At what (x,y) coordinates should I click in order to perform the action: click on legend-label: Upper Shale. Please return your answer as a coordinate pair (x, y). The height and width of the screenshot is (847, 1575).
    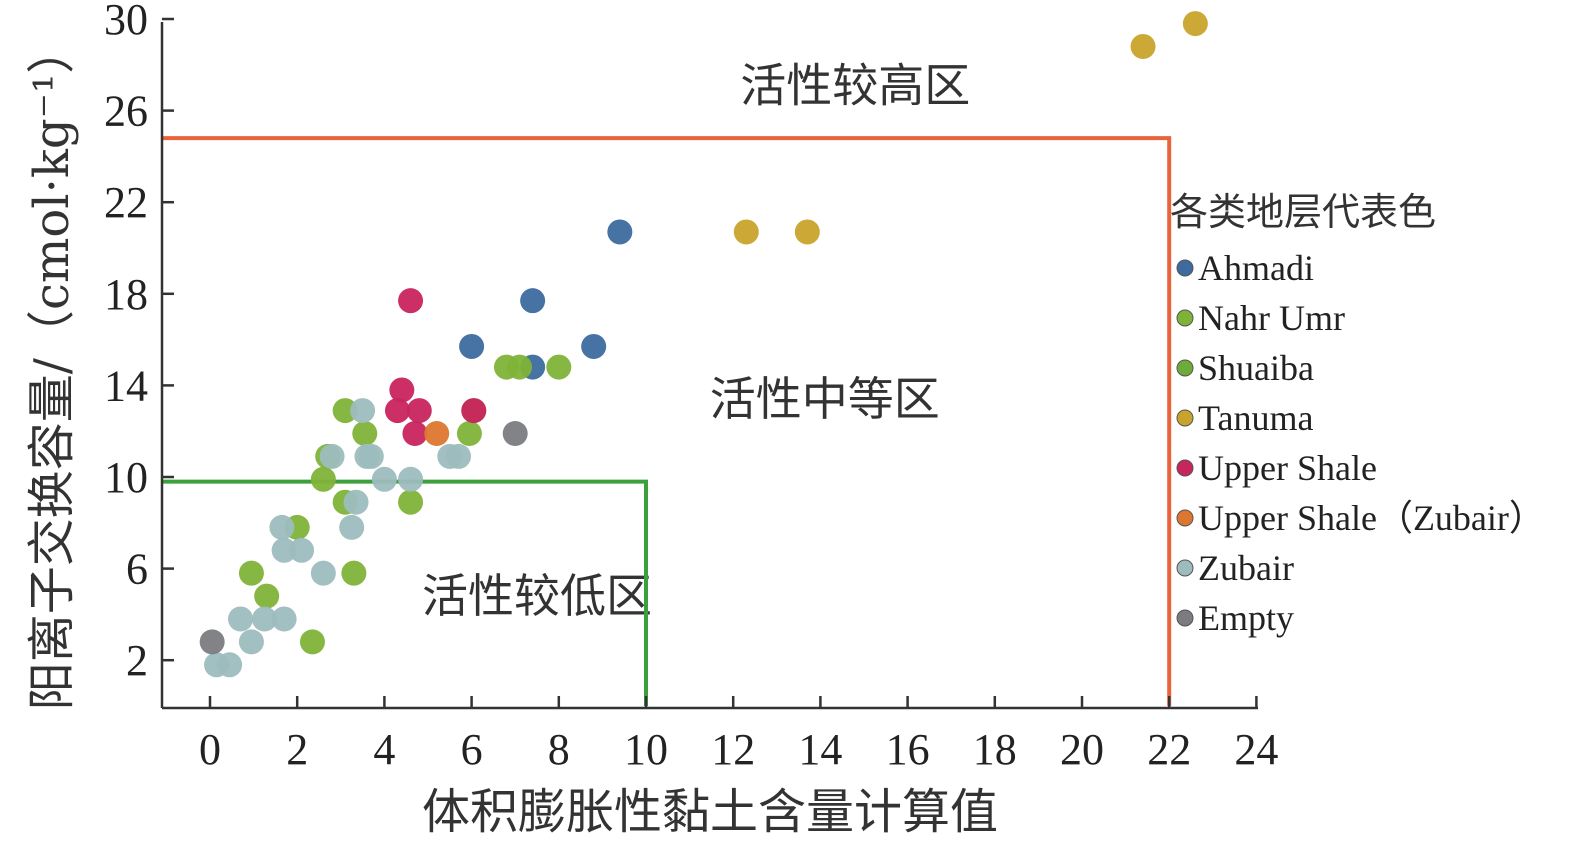
    Looking at the image, I should click on (1287, 468).